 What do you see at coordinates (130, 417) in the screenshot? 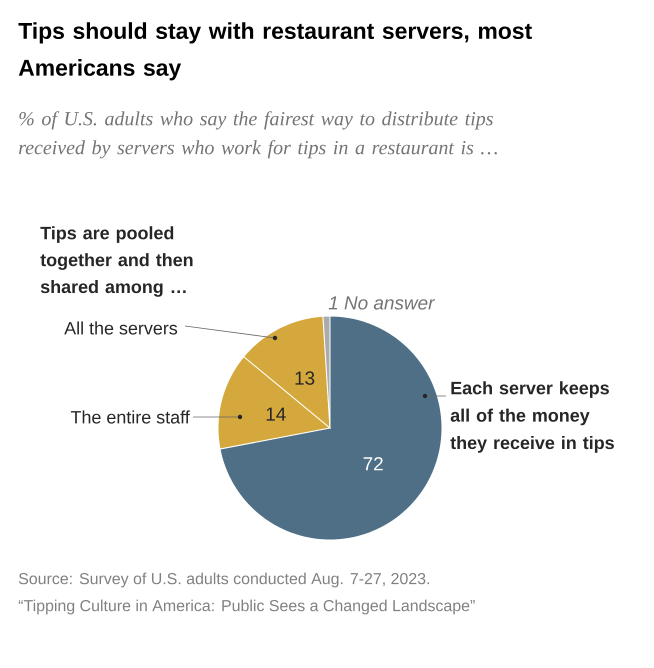
I see `slice-label: The entire staff` at bounding box center [130, 417].